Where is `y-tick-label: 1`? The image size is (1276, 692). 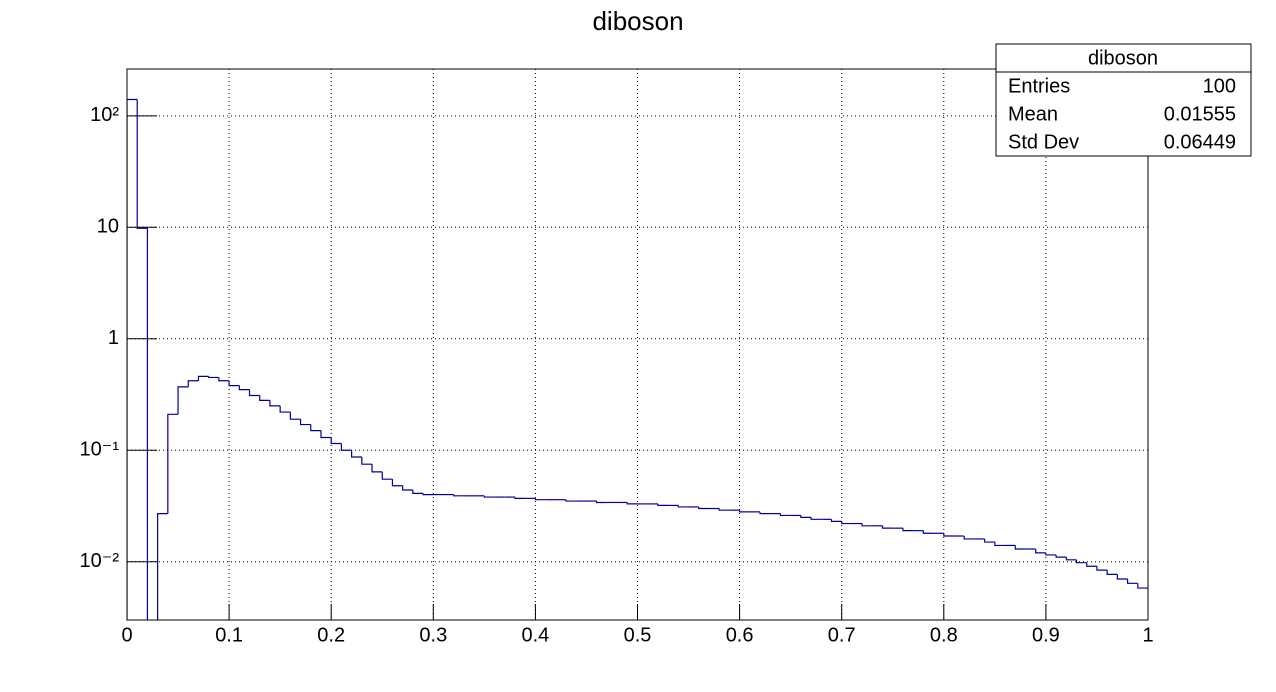
y-tick-label: 1 is located at coordinates (113, 338).